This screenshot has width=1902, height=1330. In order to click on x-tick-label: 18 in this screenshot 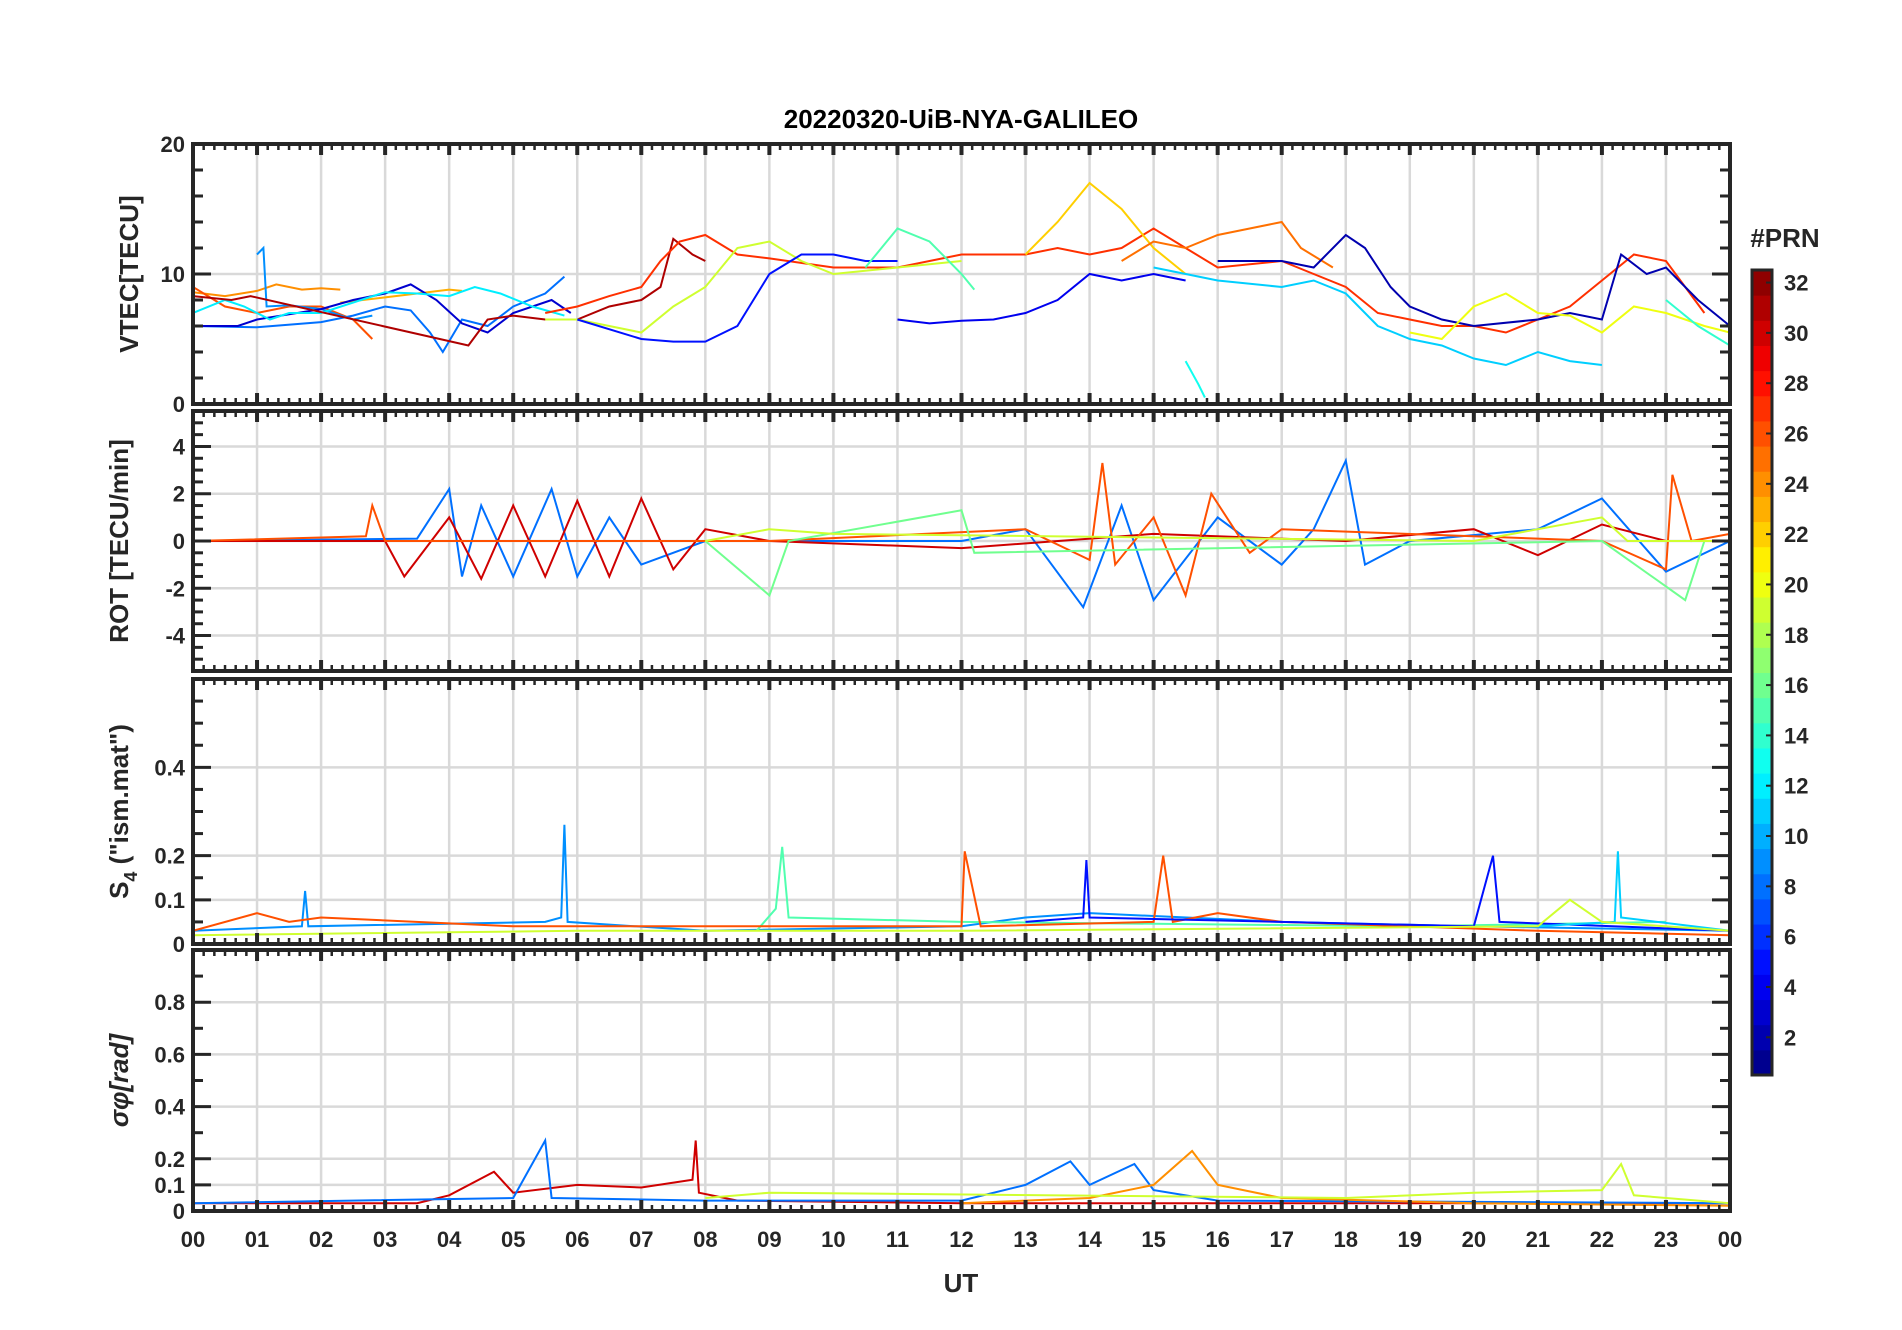, I will do `click(1346, 1239)`.